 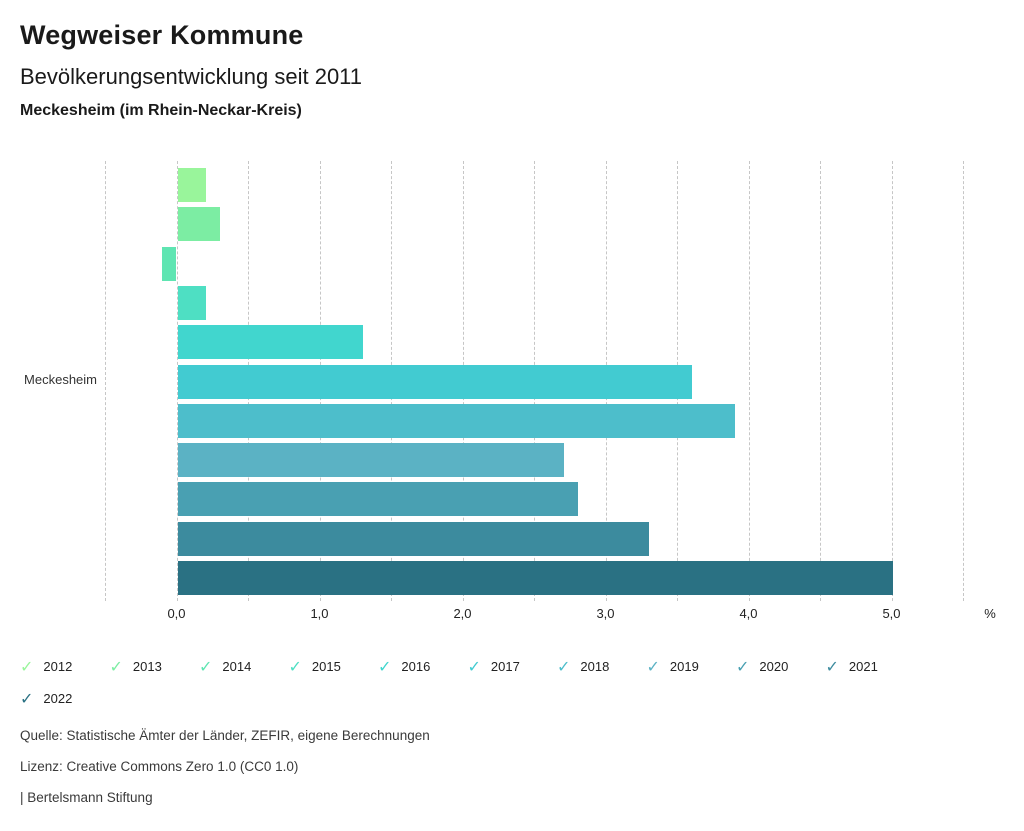 I want to click on legend-item-2022: ✓ 2022, so click(x=46, y=698).